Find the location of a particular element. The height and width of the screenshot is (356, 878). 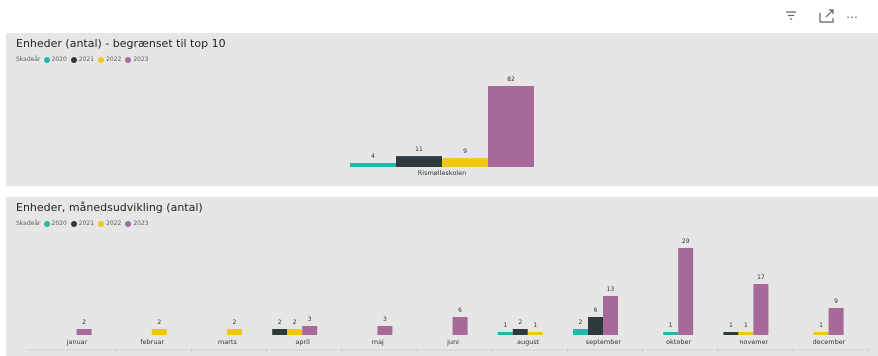

x-tick-label: december is located at coordinates (829, 342).